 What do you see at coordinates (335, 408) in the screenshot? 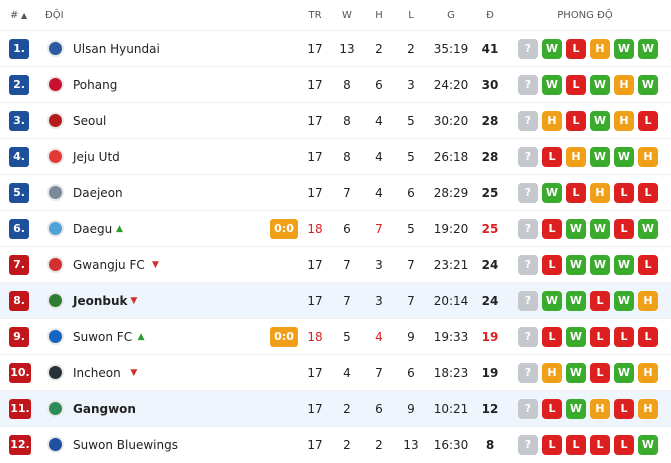
I see `table-row: 11. Gangwon 17 2 6 9 10:21 12? L W H L H` at bounding box center [335, 408].